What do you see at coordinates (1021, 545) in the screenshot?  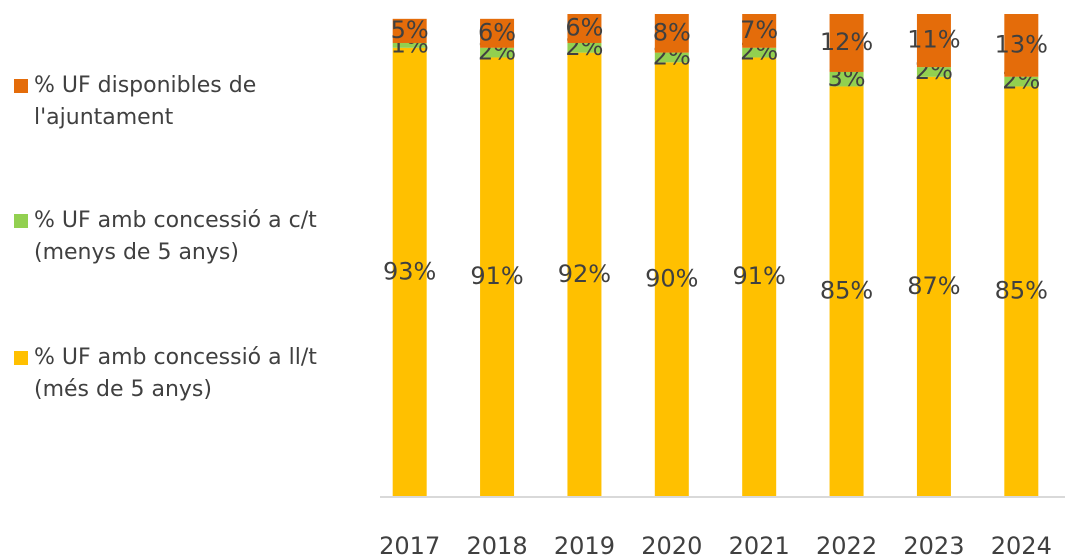 I see `x-tick-label: 2024` at bounding box center [1021, 545].